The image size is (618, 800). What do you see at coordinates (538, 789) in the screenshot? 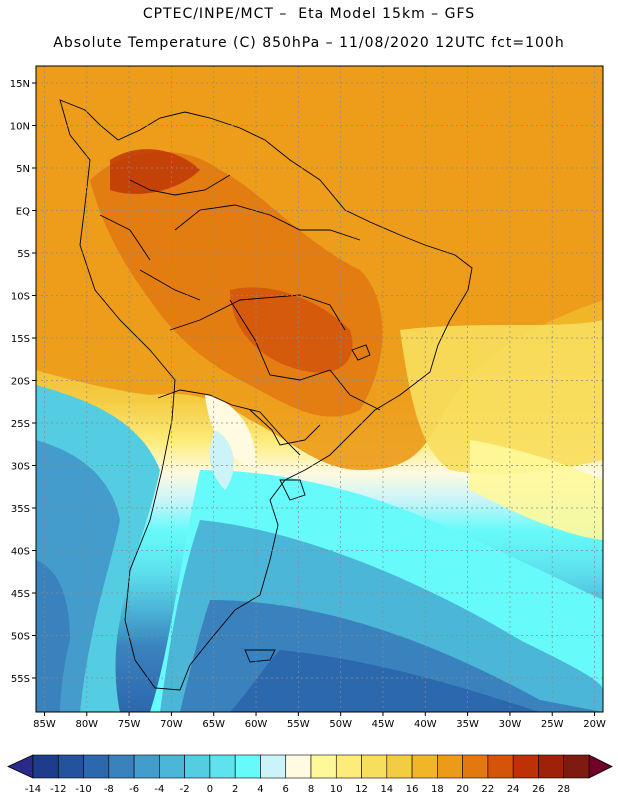
I see `colorbar-label: 26` at bounding box center [538, 789].